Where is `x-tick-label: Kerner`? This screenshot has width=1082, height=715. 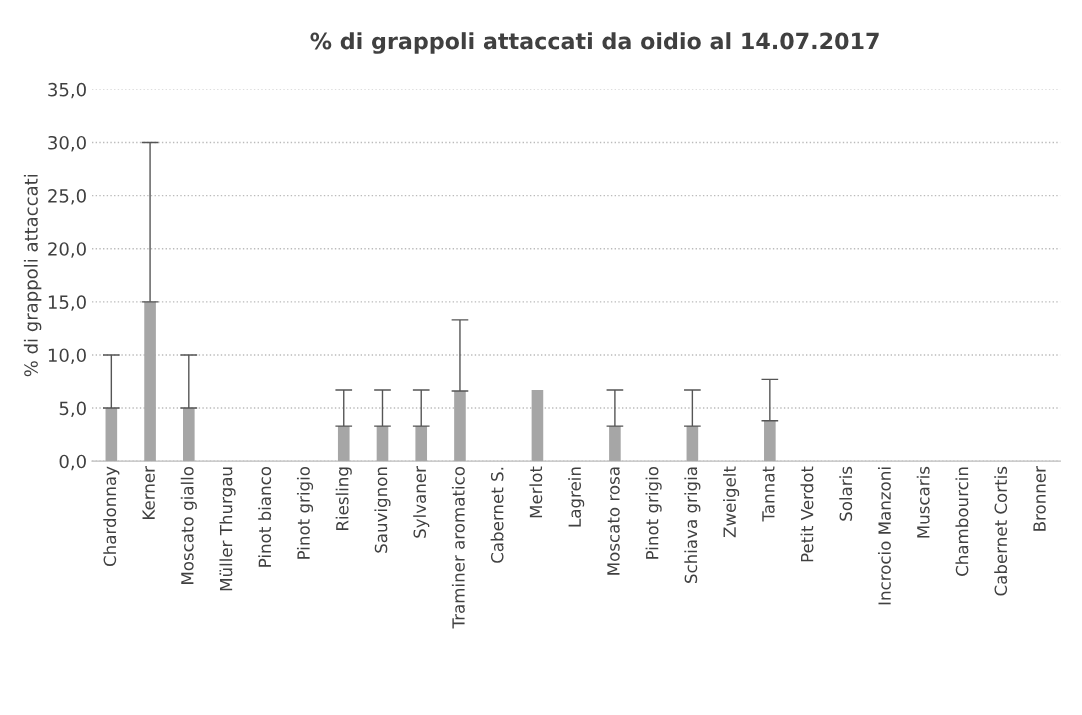
x-tick-label: Kerner is located at coordinates (148, 492).